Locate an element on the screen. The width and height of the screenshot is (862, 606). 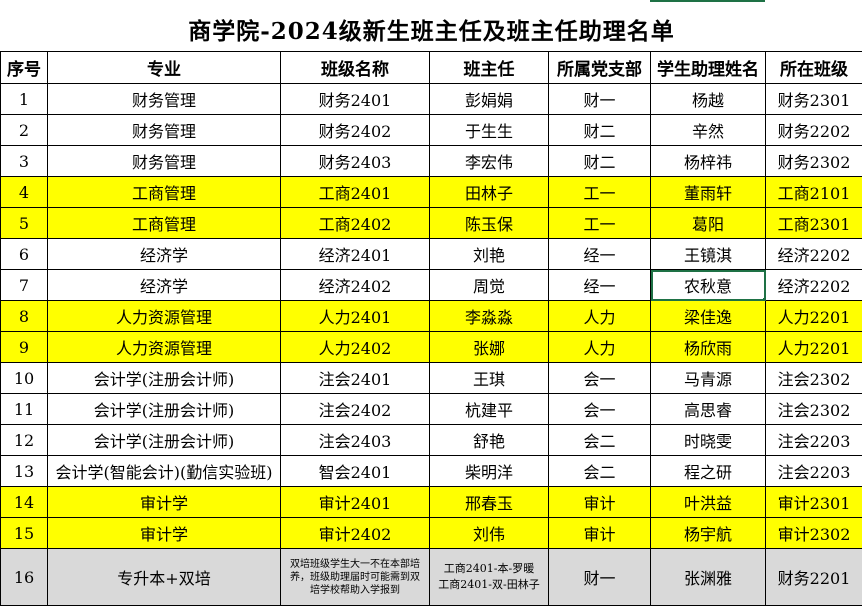
header-cell-major: 专业 is located at coordinates (164, 67).